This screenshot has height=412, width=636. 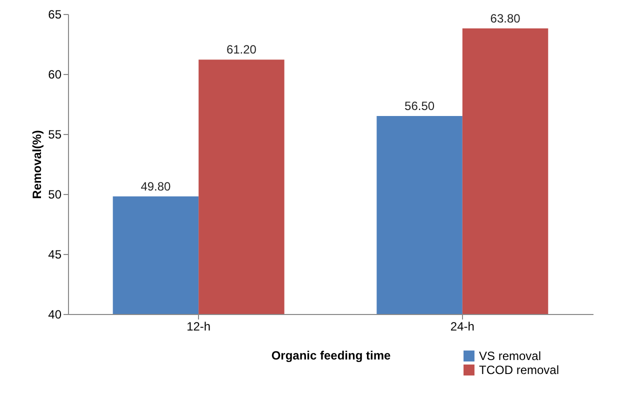 I want to click on x-axis-title: Organic feeding time, so click(x=331, y=355).